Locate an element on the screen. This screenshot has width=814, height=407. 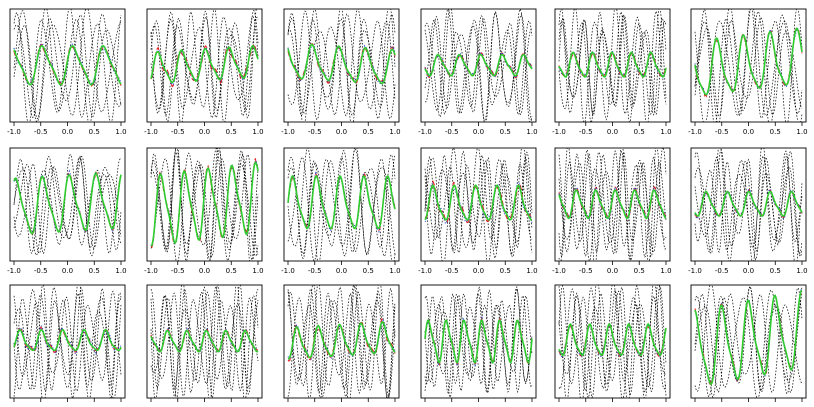
panel-2: -1.0 -0.5 0.0 0.5 1.0 is located at coordinates (204, 72).